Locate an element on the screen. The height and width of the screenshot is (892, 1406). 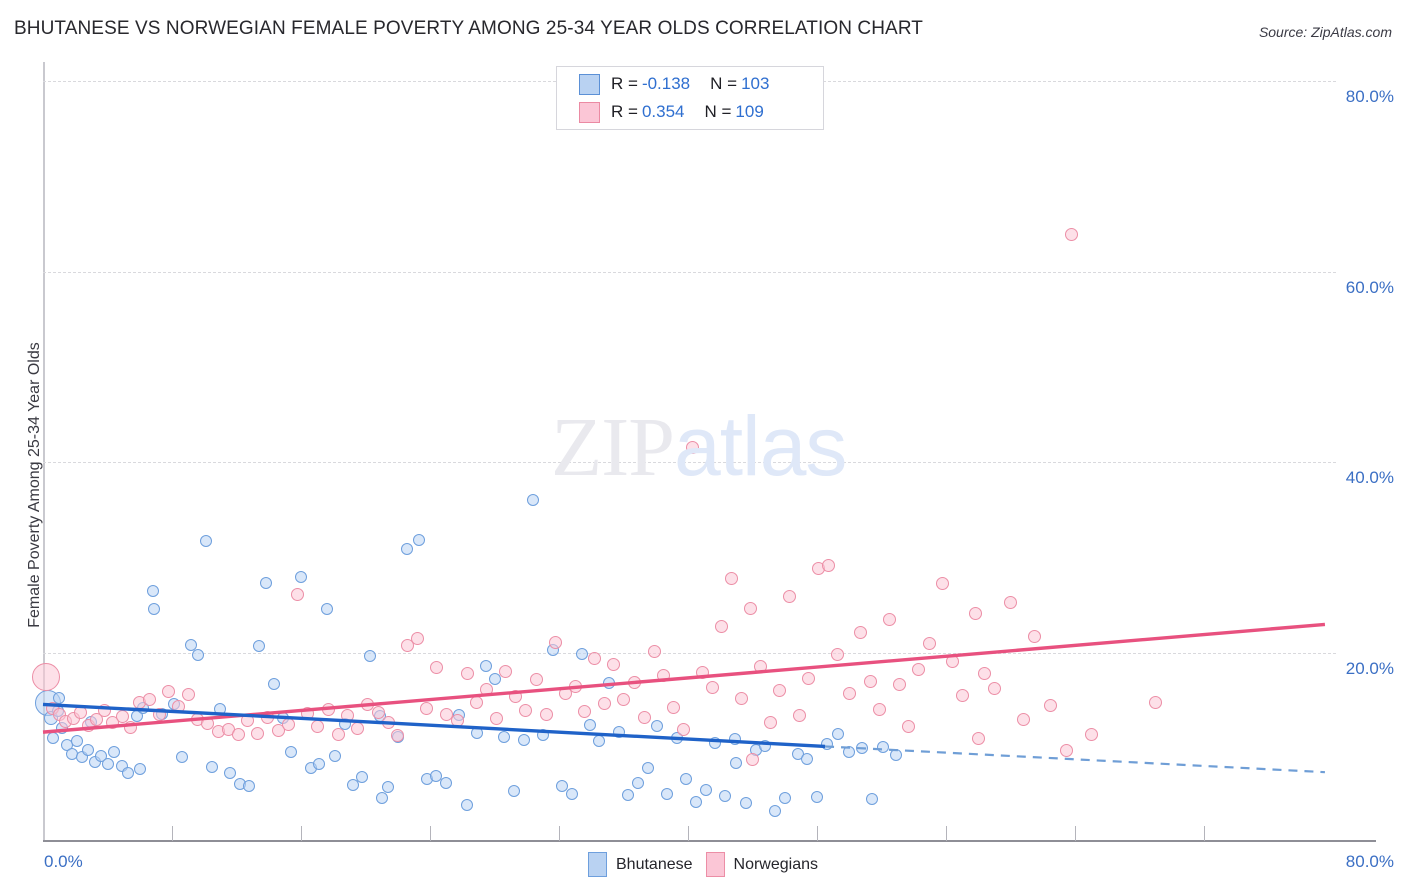
bhutanese-swatch-icon is located at coordinates (589, 84).